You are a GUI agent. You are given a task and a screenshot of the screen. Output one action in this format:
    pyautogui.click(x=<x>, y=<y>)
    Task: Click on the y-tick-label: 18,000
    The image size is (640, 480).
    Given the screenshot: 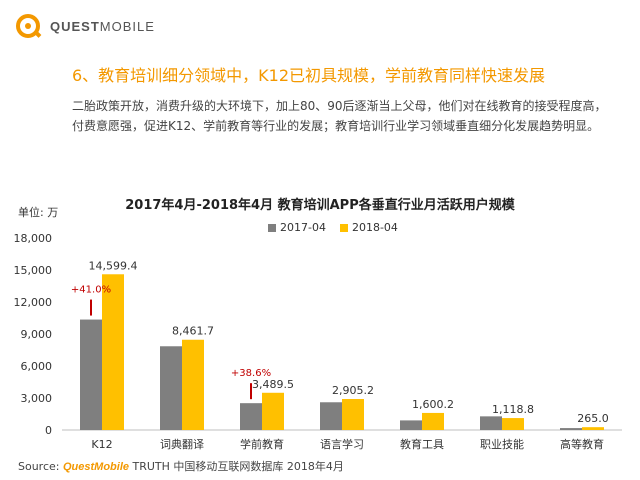 What is the action you would take?
    pyautogui.click(x=33, y=238)
    